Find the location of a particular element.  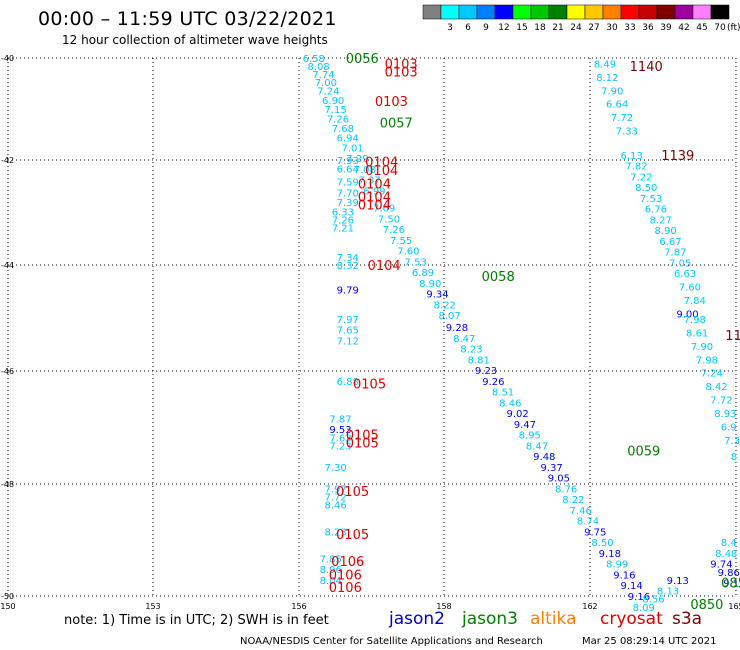

wave-height-point: 7.98 is located at coordinates (707, 360).